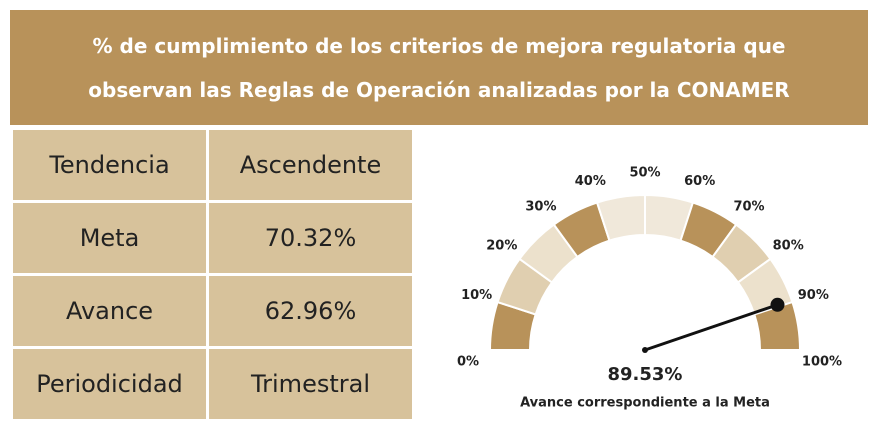 Image resolution: width=878 pixels, height=423 pixels. I want to click on table-cell: Periodicidad, so click(109, 384).